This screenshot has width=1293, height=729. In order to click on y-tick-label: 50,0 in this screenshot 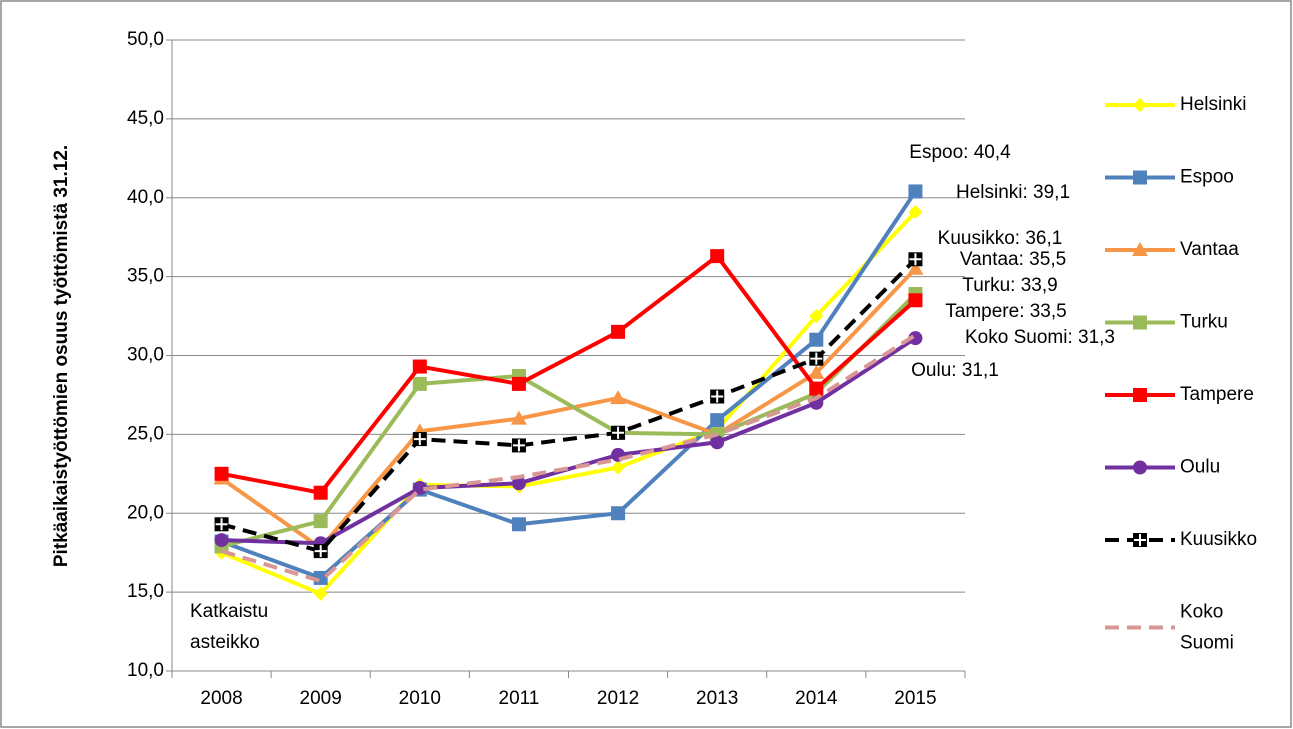, I will do `click(145, 39)`.